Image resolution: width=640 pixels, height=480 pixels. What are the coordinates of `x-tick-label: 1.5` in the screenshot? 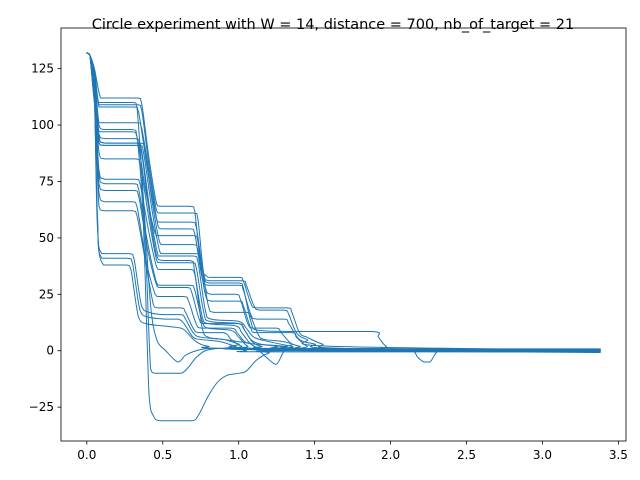 It's located at (314, 455).